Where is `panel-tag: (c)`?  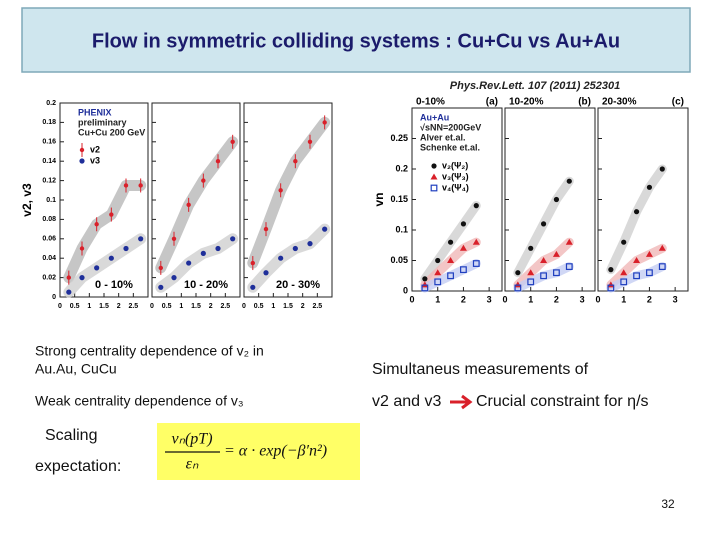
panel-tag: (c) is located at coordinates (678, 102).